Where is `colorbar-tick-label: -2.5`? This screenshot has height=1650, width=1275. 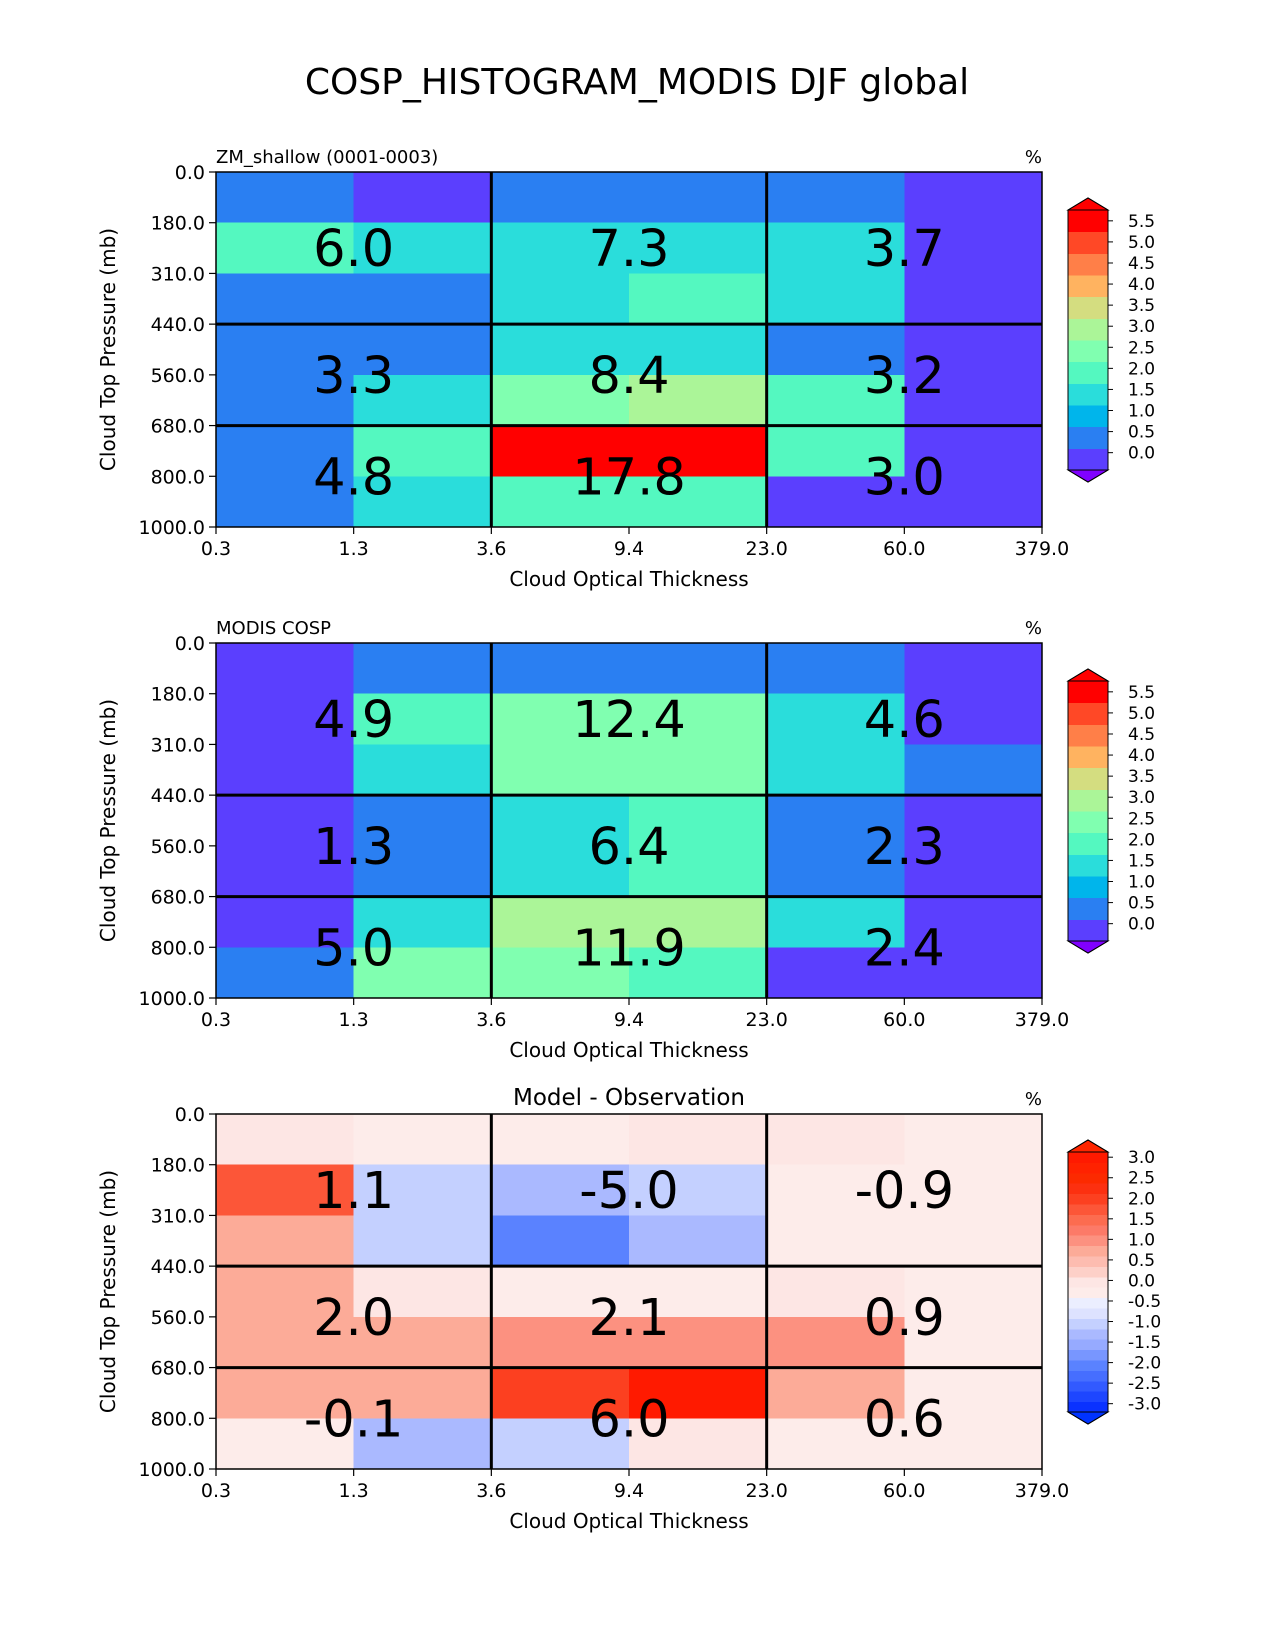
colorbar-tick-label: -2.5 is located at coordinates (1144, 1384).